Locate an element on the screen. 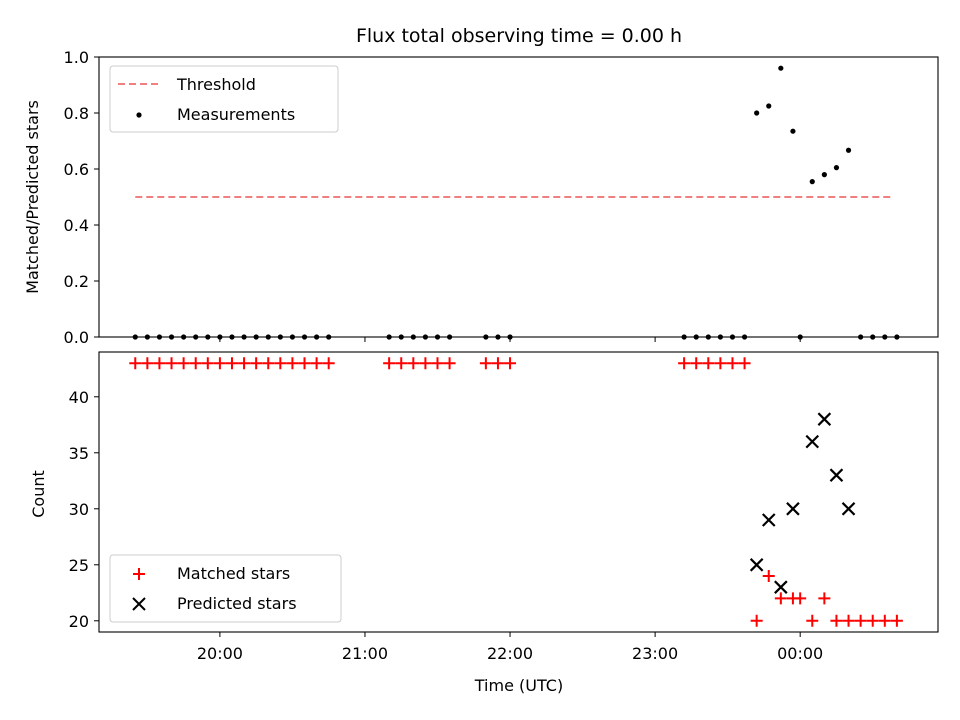 The height and width of the screenshot is (720, 960). x-tick-label: 22:00 is located at coordinates (510, 653).